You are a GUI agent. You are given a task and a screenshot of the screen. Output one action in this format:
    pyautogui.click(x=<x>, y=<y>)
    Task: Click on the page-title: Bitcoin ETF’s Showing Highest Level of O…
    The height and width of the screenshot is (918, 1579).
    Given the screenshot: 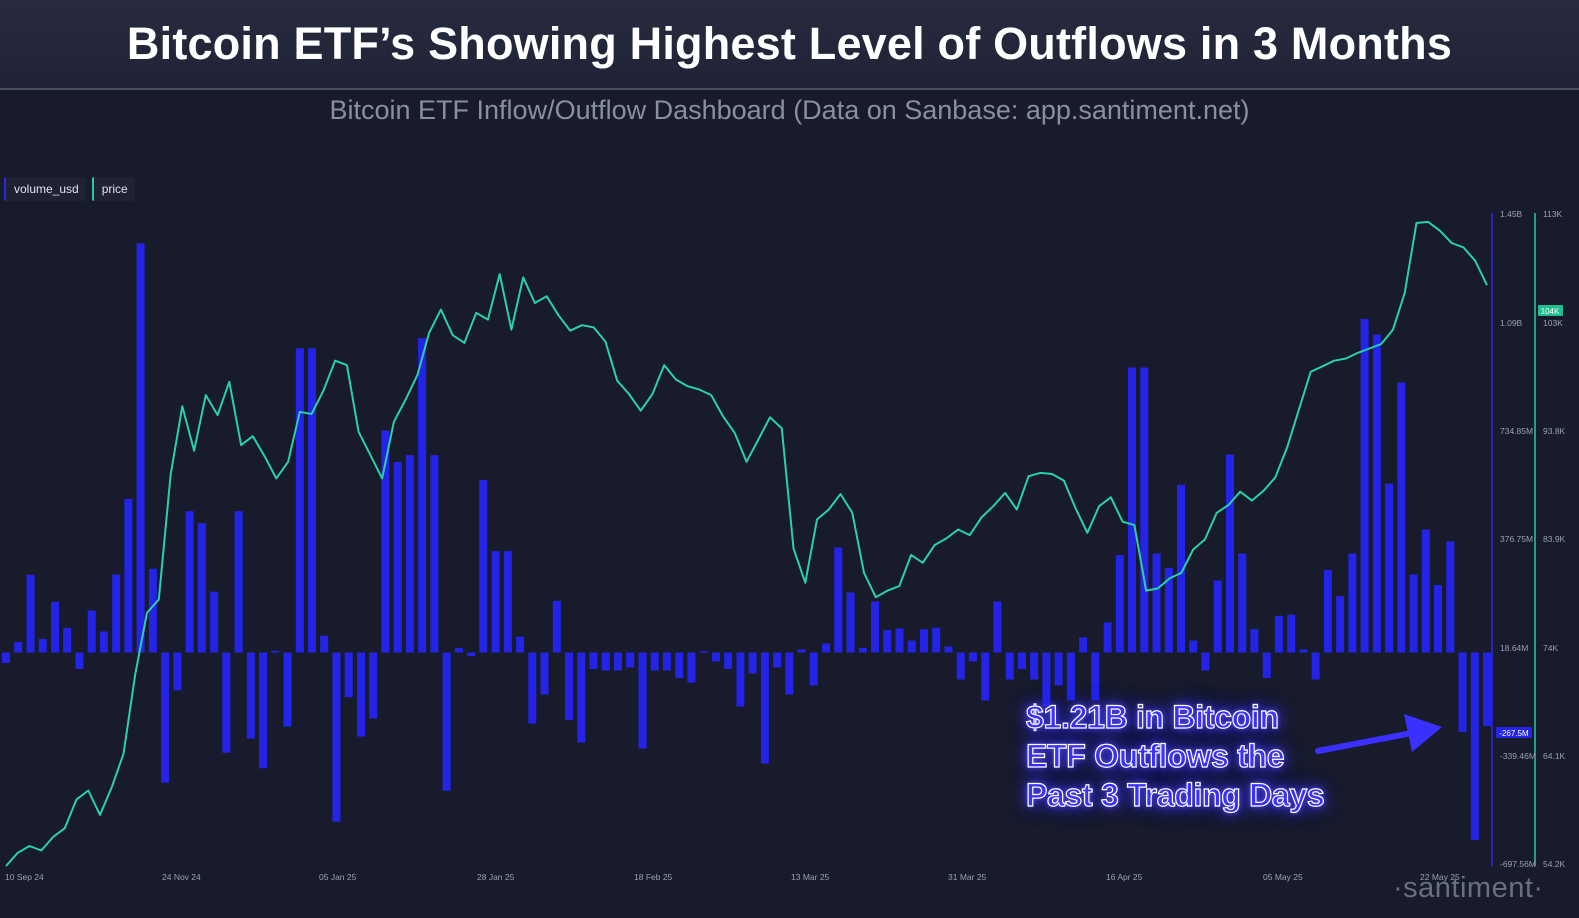 What is the action you would take?
    pyautogui.click(x=789, y=43)
    